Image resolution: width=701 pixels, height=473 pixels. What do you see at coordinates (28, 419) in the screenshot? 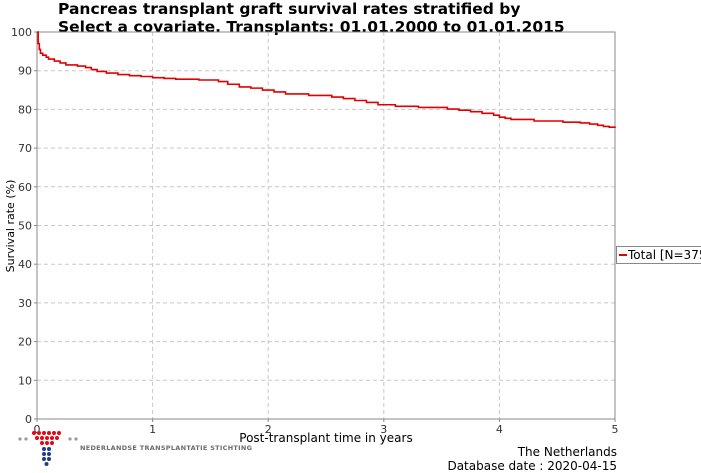
I see `y-tick-label: 0` at bounding box center [28, 419].